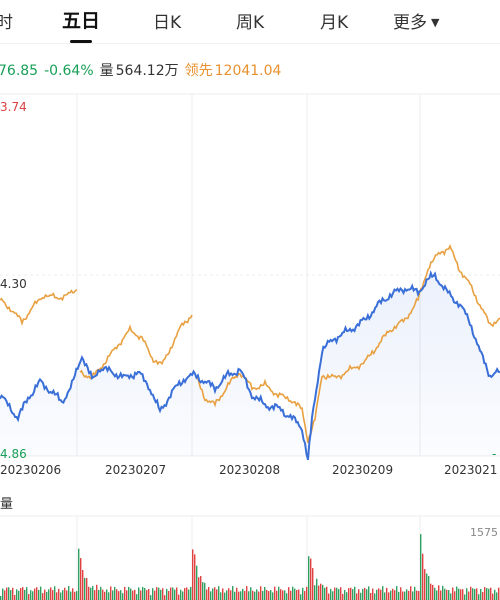  What do you see at coordinates (30, 470) in the screenshot?
I see `date-label-1: 20230206` at bounding box center [30, 470].